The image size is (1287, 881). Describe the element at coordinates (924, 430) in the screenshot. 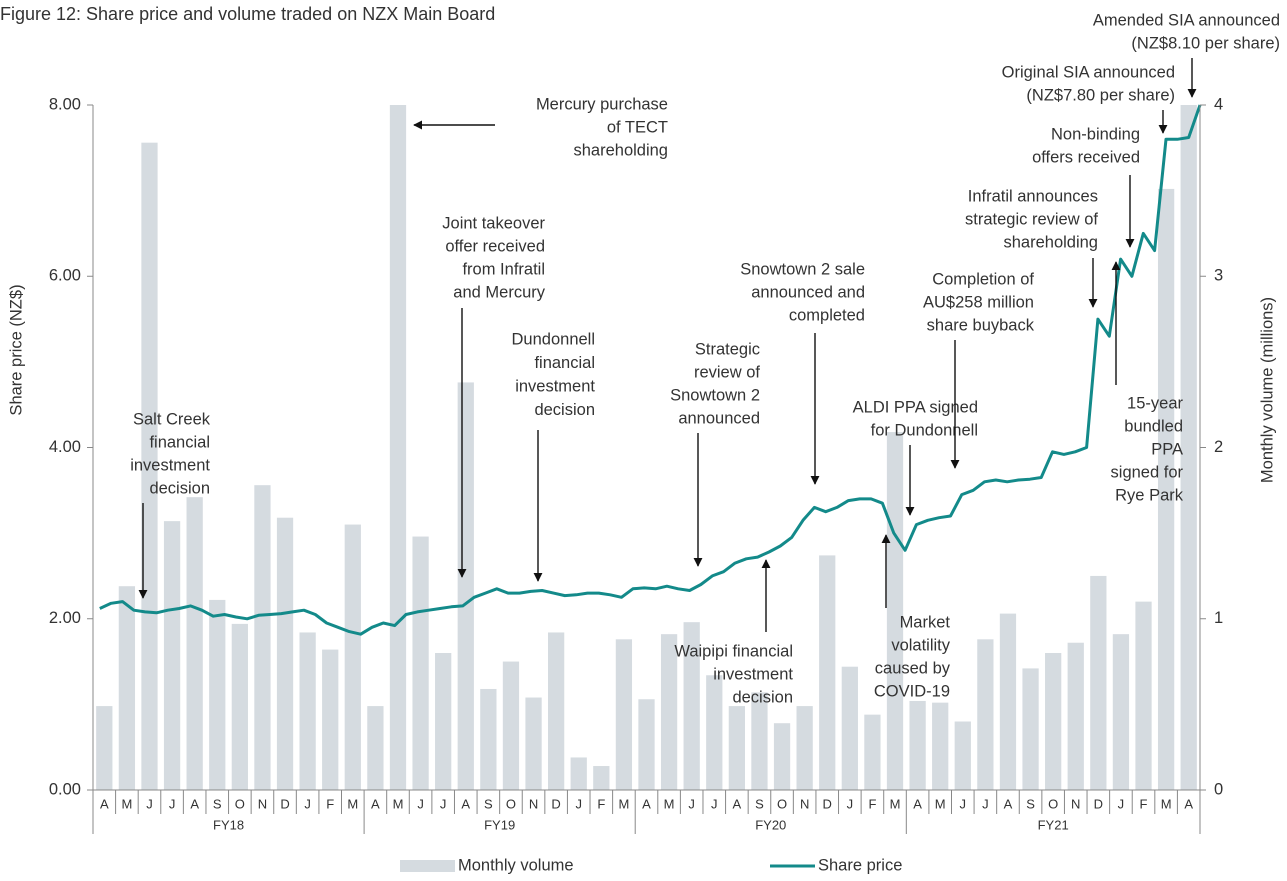

I see `annotation-text: for Dundonnell` at that location.